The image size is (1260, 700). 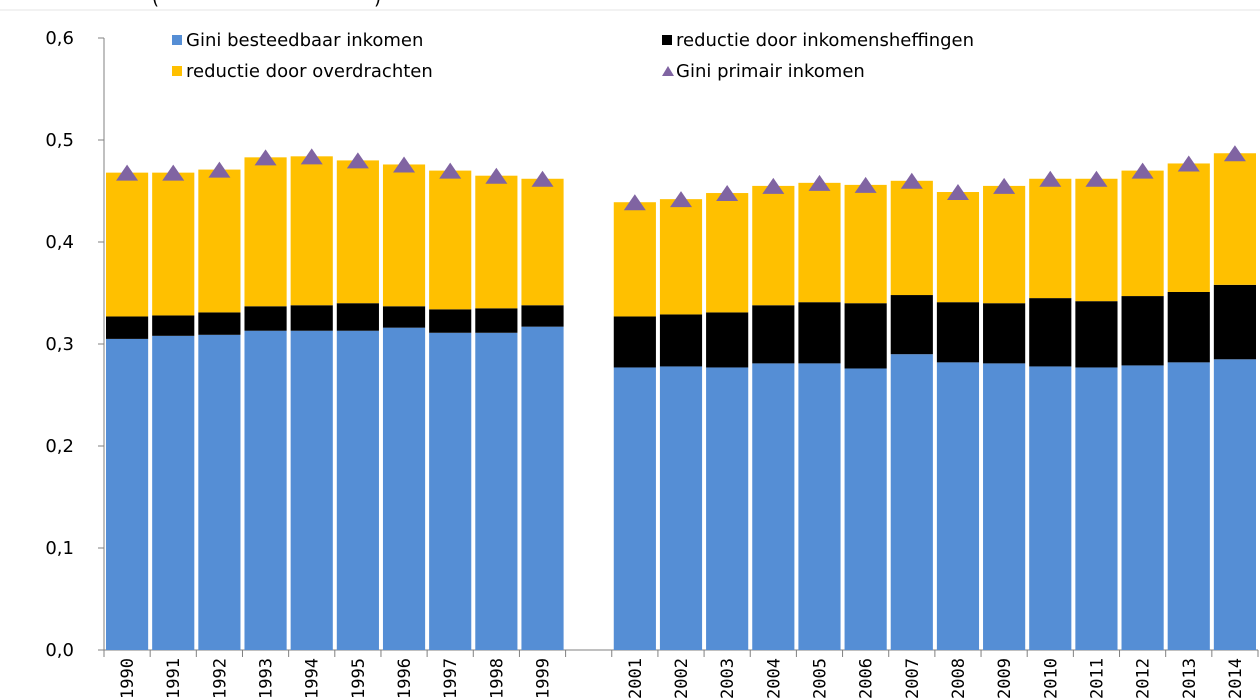 What do you see at coordinates (405, 678) in the screenshot?
I see `x-tick-label: 1996` at bounding box center [405, 678].